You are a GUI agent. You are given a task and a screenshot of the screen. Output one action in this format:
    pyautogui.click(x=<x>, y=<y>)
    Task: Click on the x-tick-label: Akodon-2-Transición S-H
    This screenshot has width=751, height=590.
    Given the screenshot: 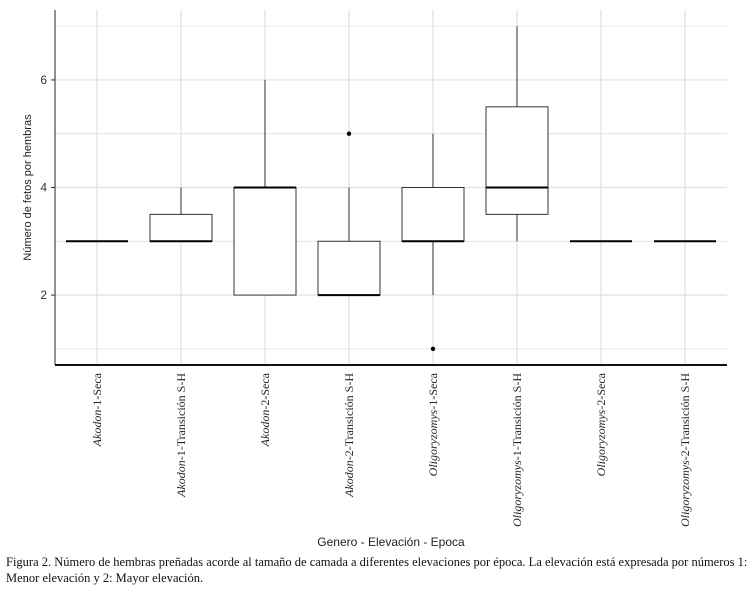 What is the action you would take?
    pyautogui.click(x=349, y=435)
    